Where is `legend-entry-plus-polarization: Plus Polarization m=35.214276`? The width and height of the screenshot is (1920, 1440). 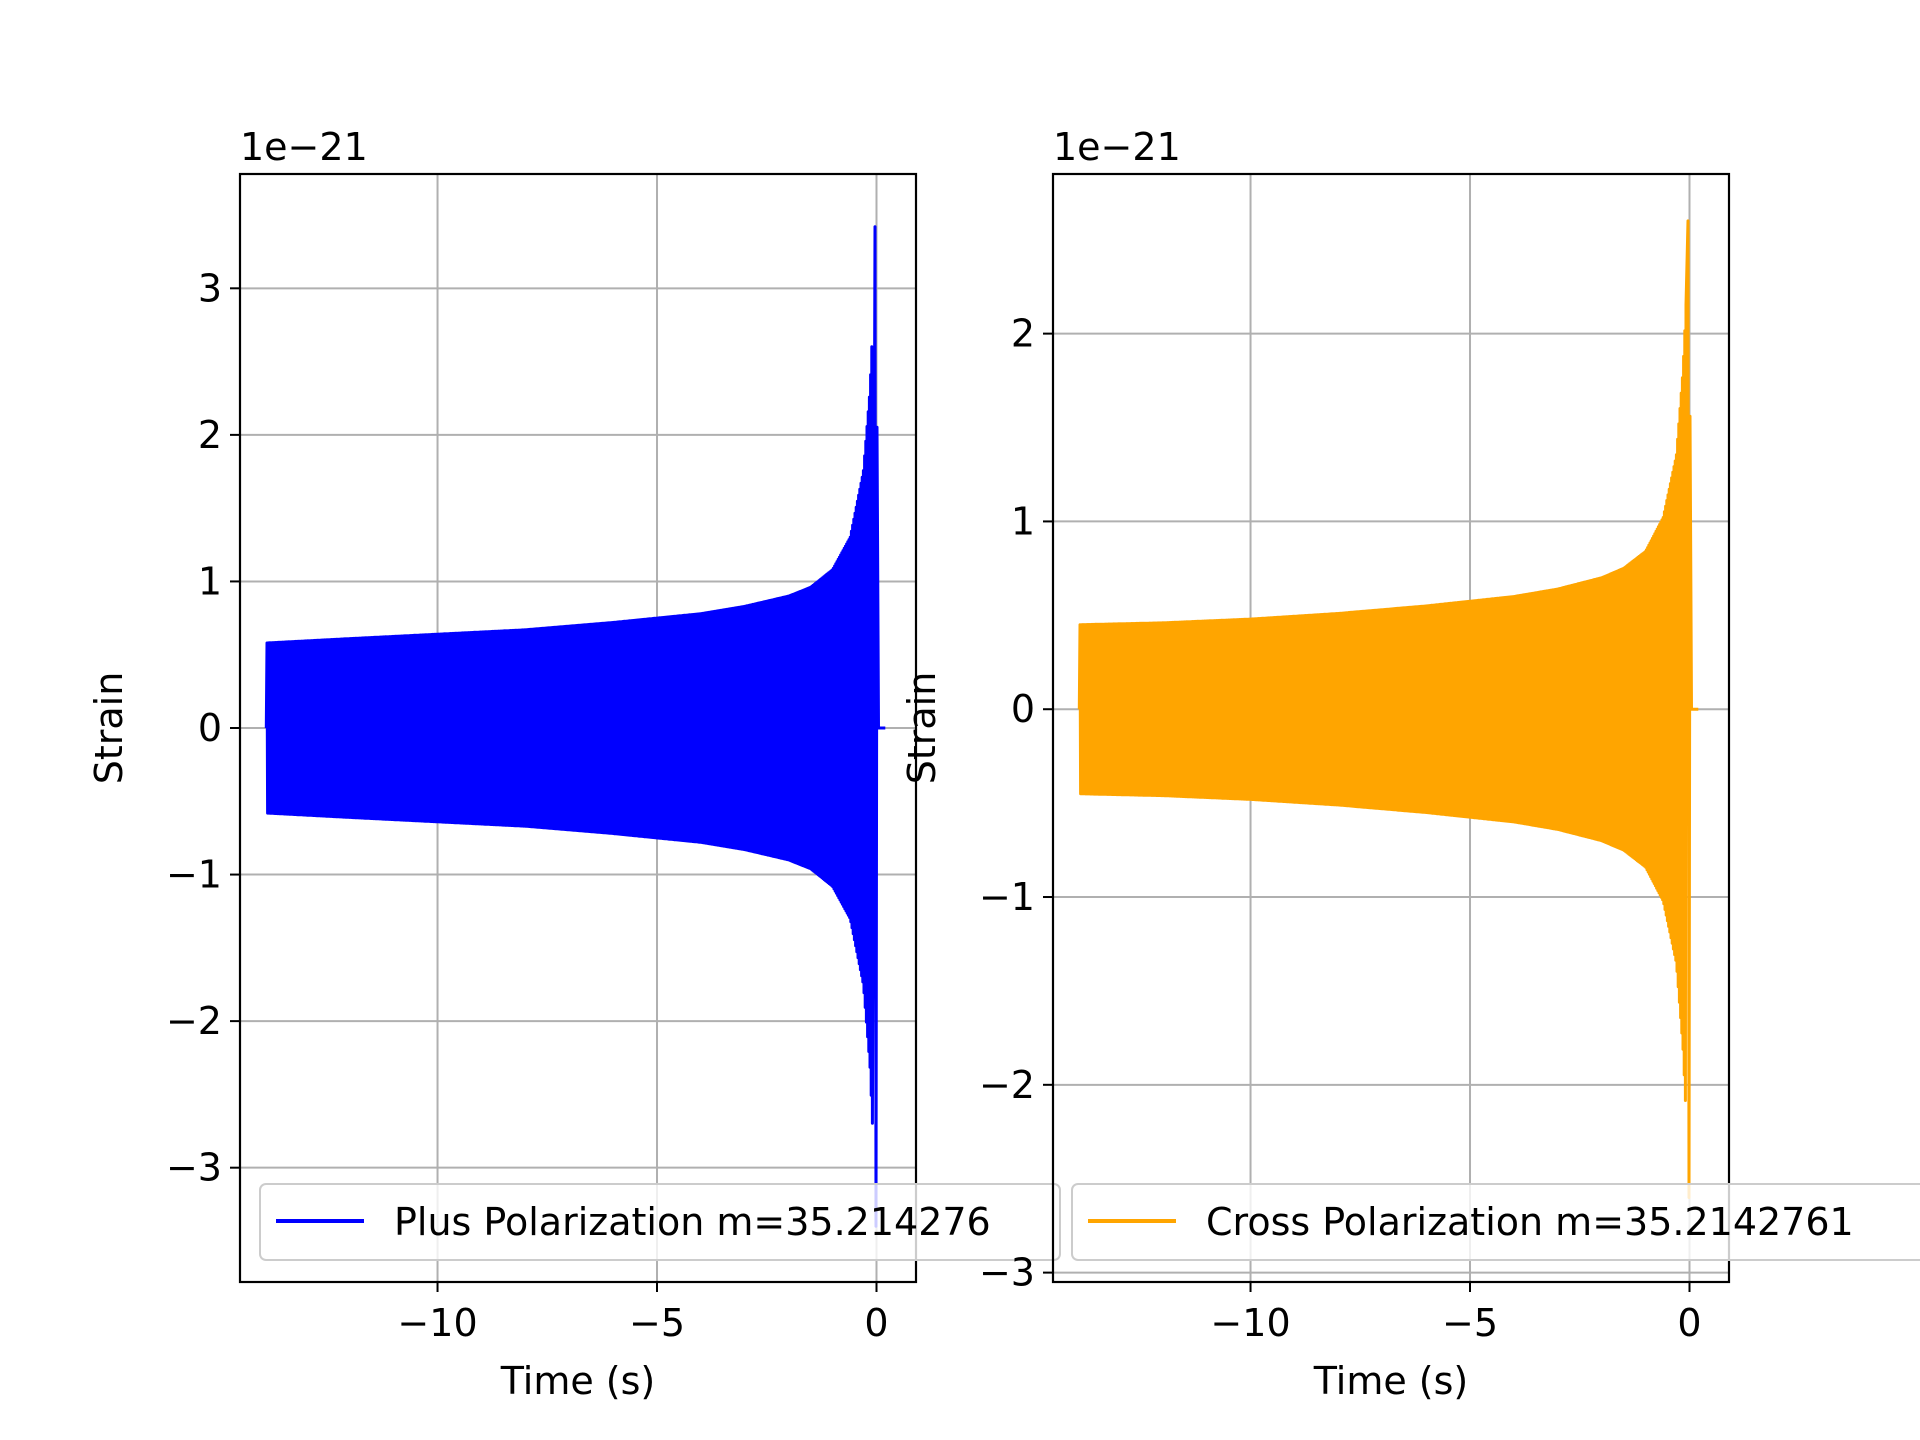
legend-entry-plus-polarization: Plus Polarization m=35.214276 is located at coordinates (692, 1222).